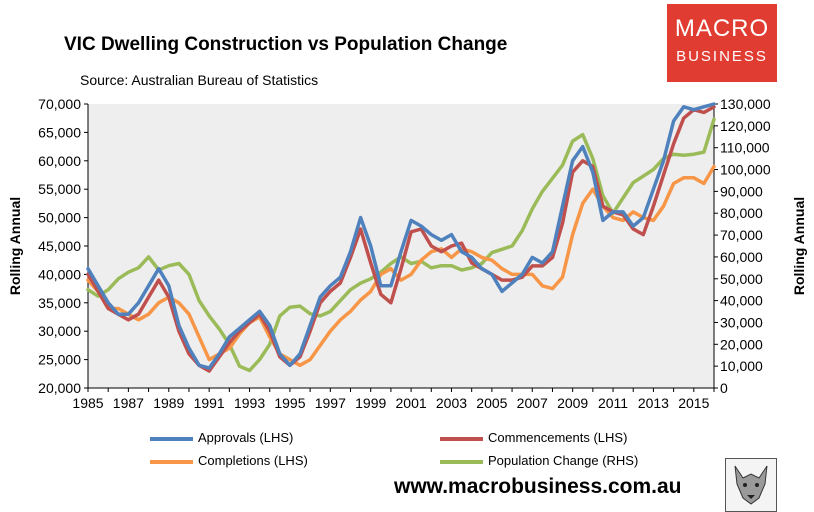 This screenshot has width=814, height=512. Describe the element at coordinates (653, 403) in the screenshot. I see `x-tick-label: 2013` at that location.